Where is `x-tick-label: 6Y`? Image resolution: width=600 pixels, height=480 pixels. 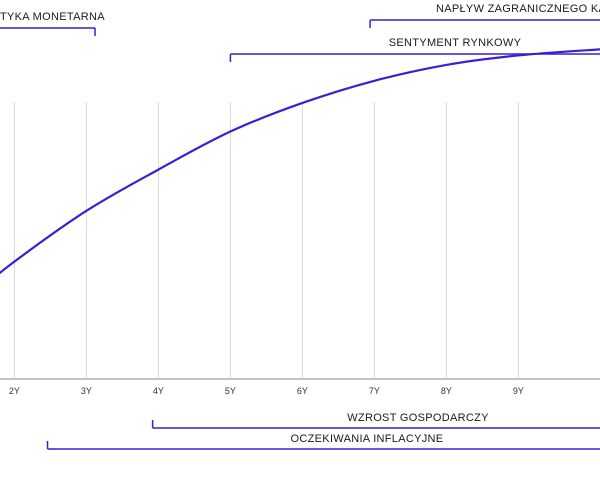 x-tick-label: 6Y is located at coordinates (302, 391).